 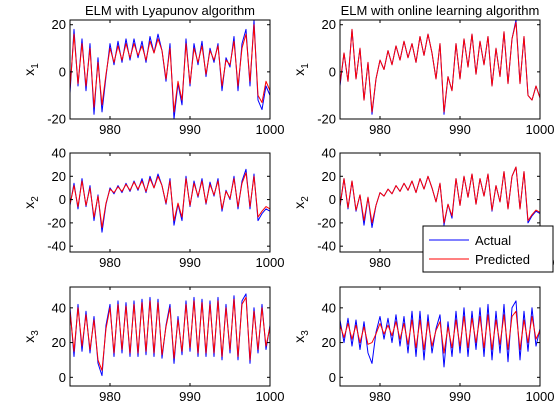 What do you see at coordinates (170, 10) in the screenshot?
I see `chart-title: ELM with Lyapunov algorithm` at bounding box center [170, 10].